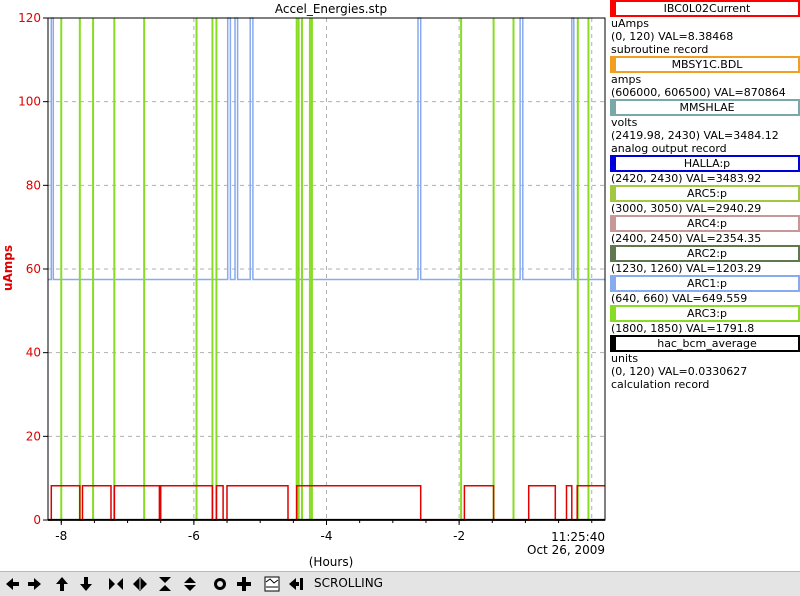 The image size is (800, 596). I want to click on config-button, so click(272, 584).